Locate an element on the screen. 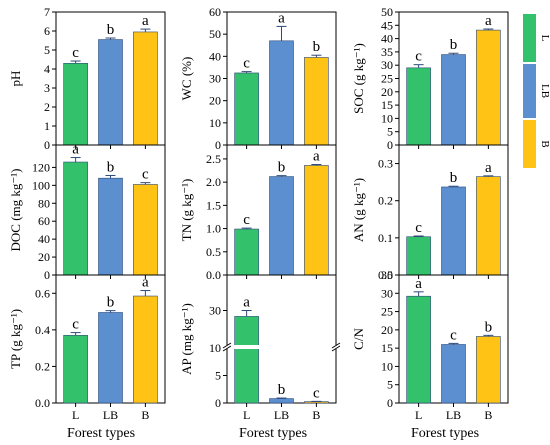 The width and height of the screenshot is (550, 445). y-tick-label: 2 is located at coordinates (47, 107).